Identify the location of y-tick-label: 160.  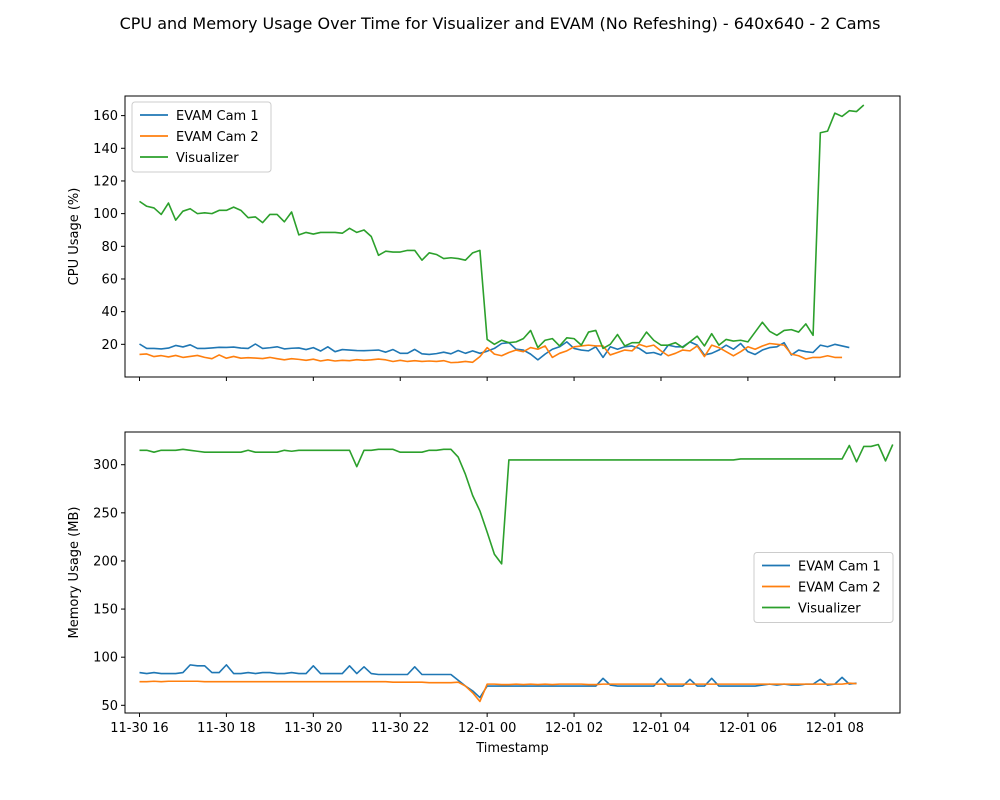
(105, 116).